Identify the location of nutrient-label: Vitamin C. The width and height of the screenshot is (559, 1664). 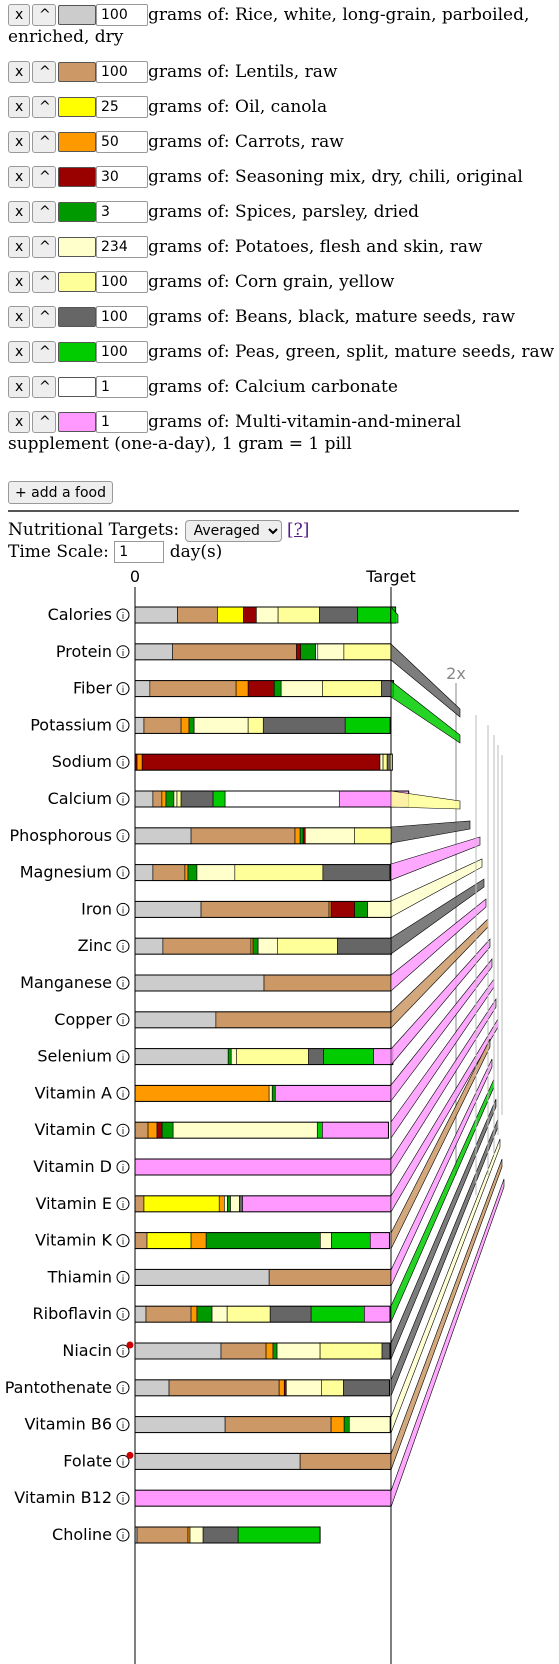
(73, 1129).